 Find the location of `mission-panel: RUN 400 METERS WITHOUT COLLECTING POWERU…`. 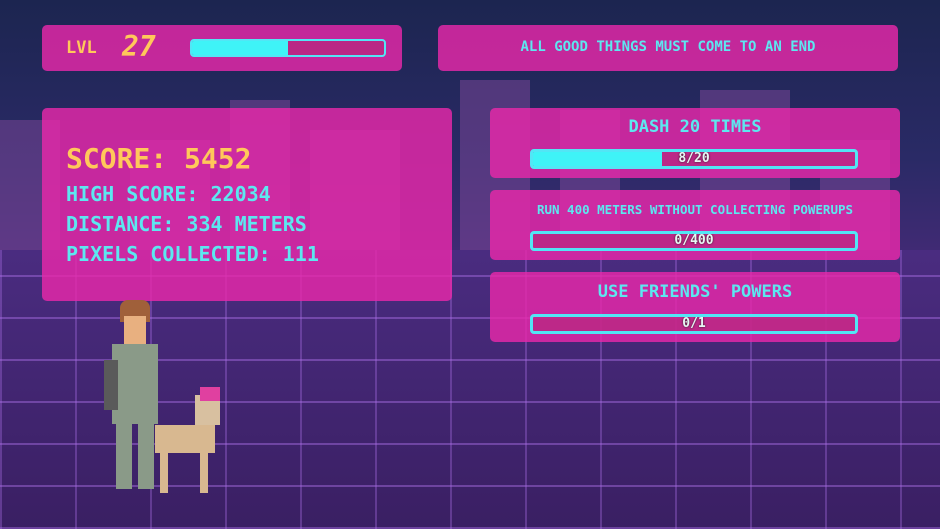

mission-panel: RUN 400 METERS WITHOUT COLLECTING POWERU… is located at coordinates (695, 225).